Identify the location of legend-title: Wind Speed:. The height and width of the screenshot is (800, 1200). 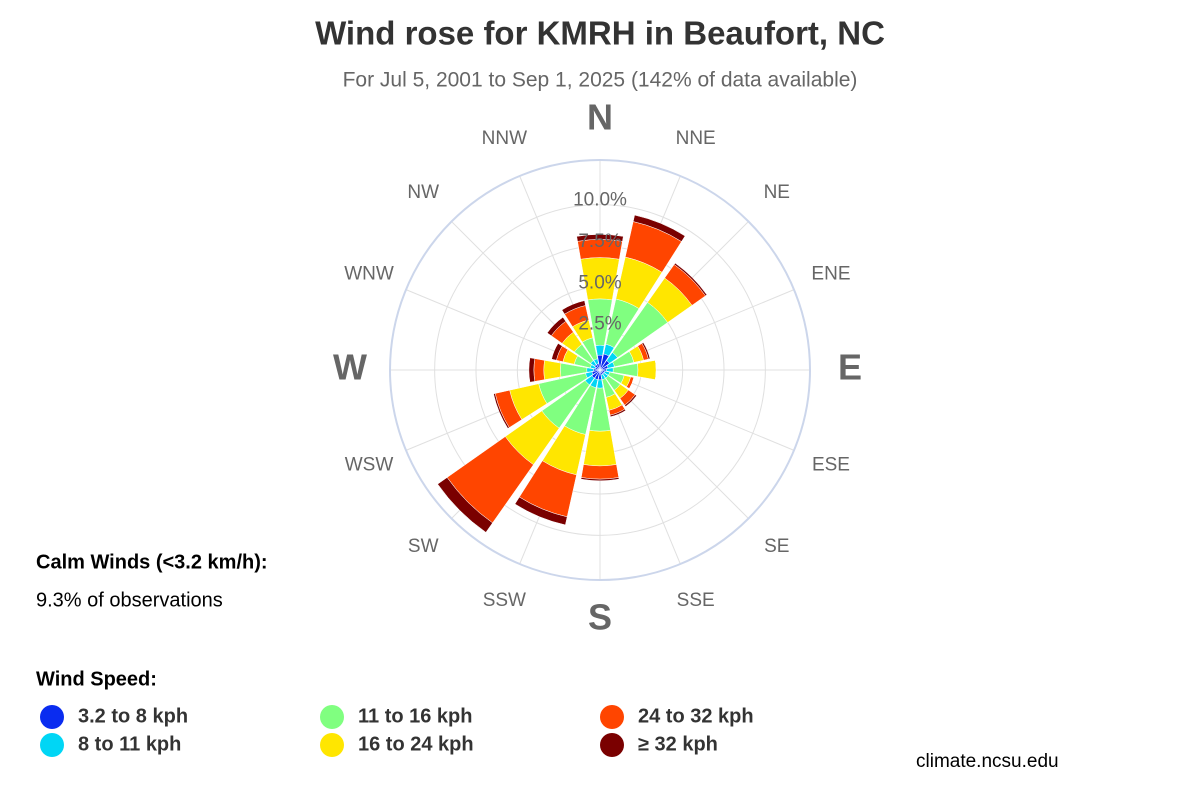
(96, 679).